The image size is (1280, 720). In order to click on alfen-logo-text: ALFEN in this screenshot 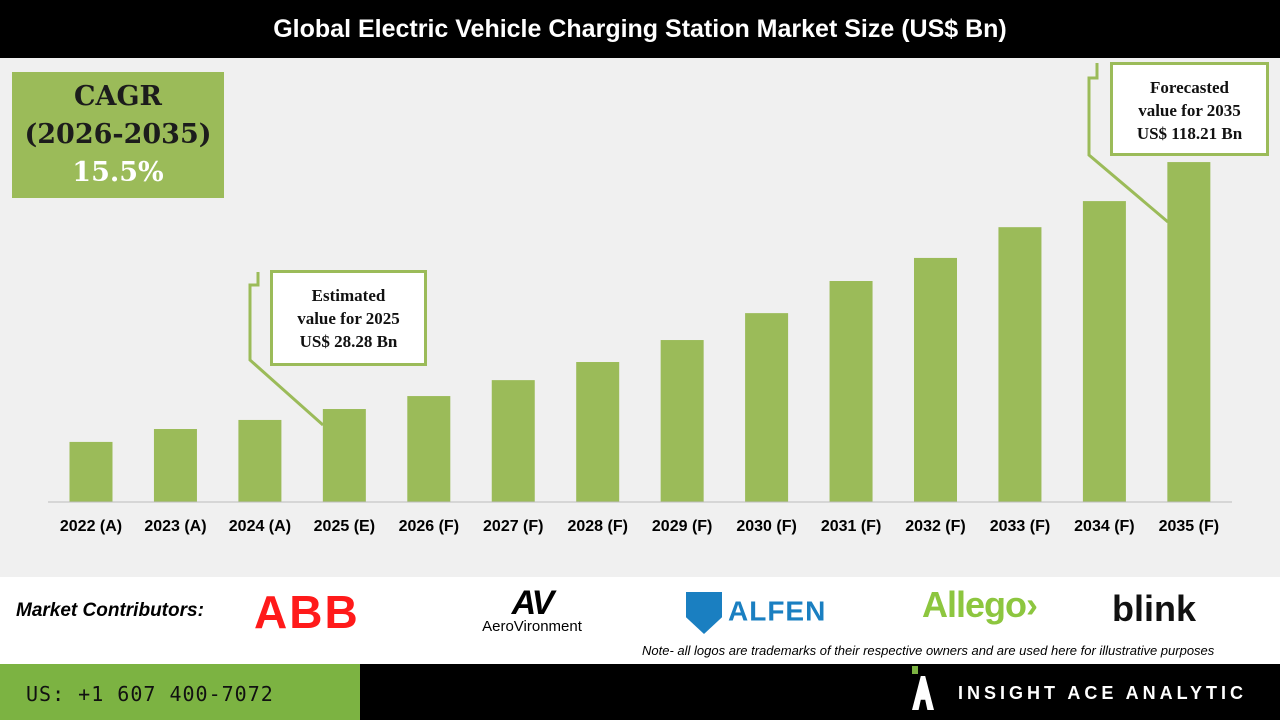, I will do `click(777, 611)`.